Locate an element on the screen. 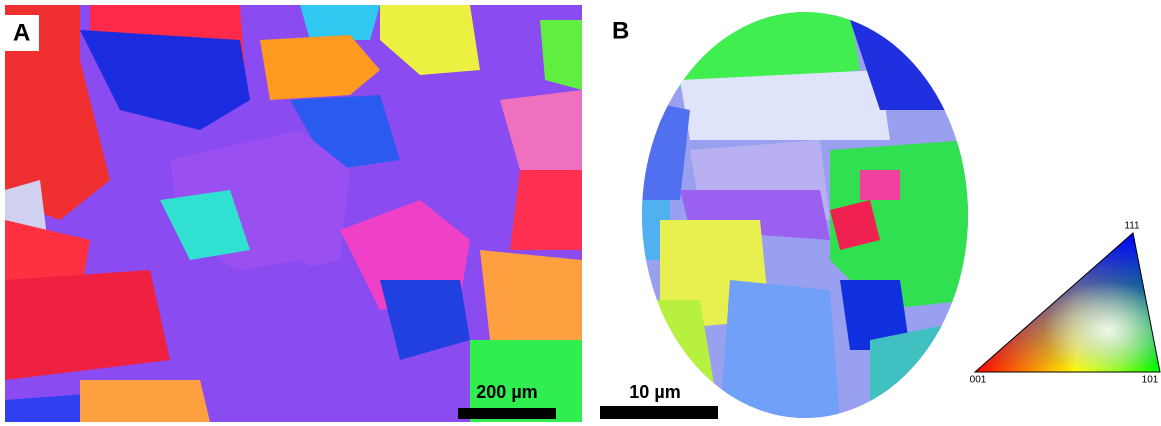 This screenshot has height=426, width=1161. label-background is located at coordinates (22, 33).